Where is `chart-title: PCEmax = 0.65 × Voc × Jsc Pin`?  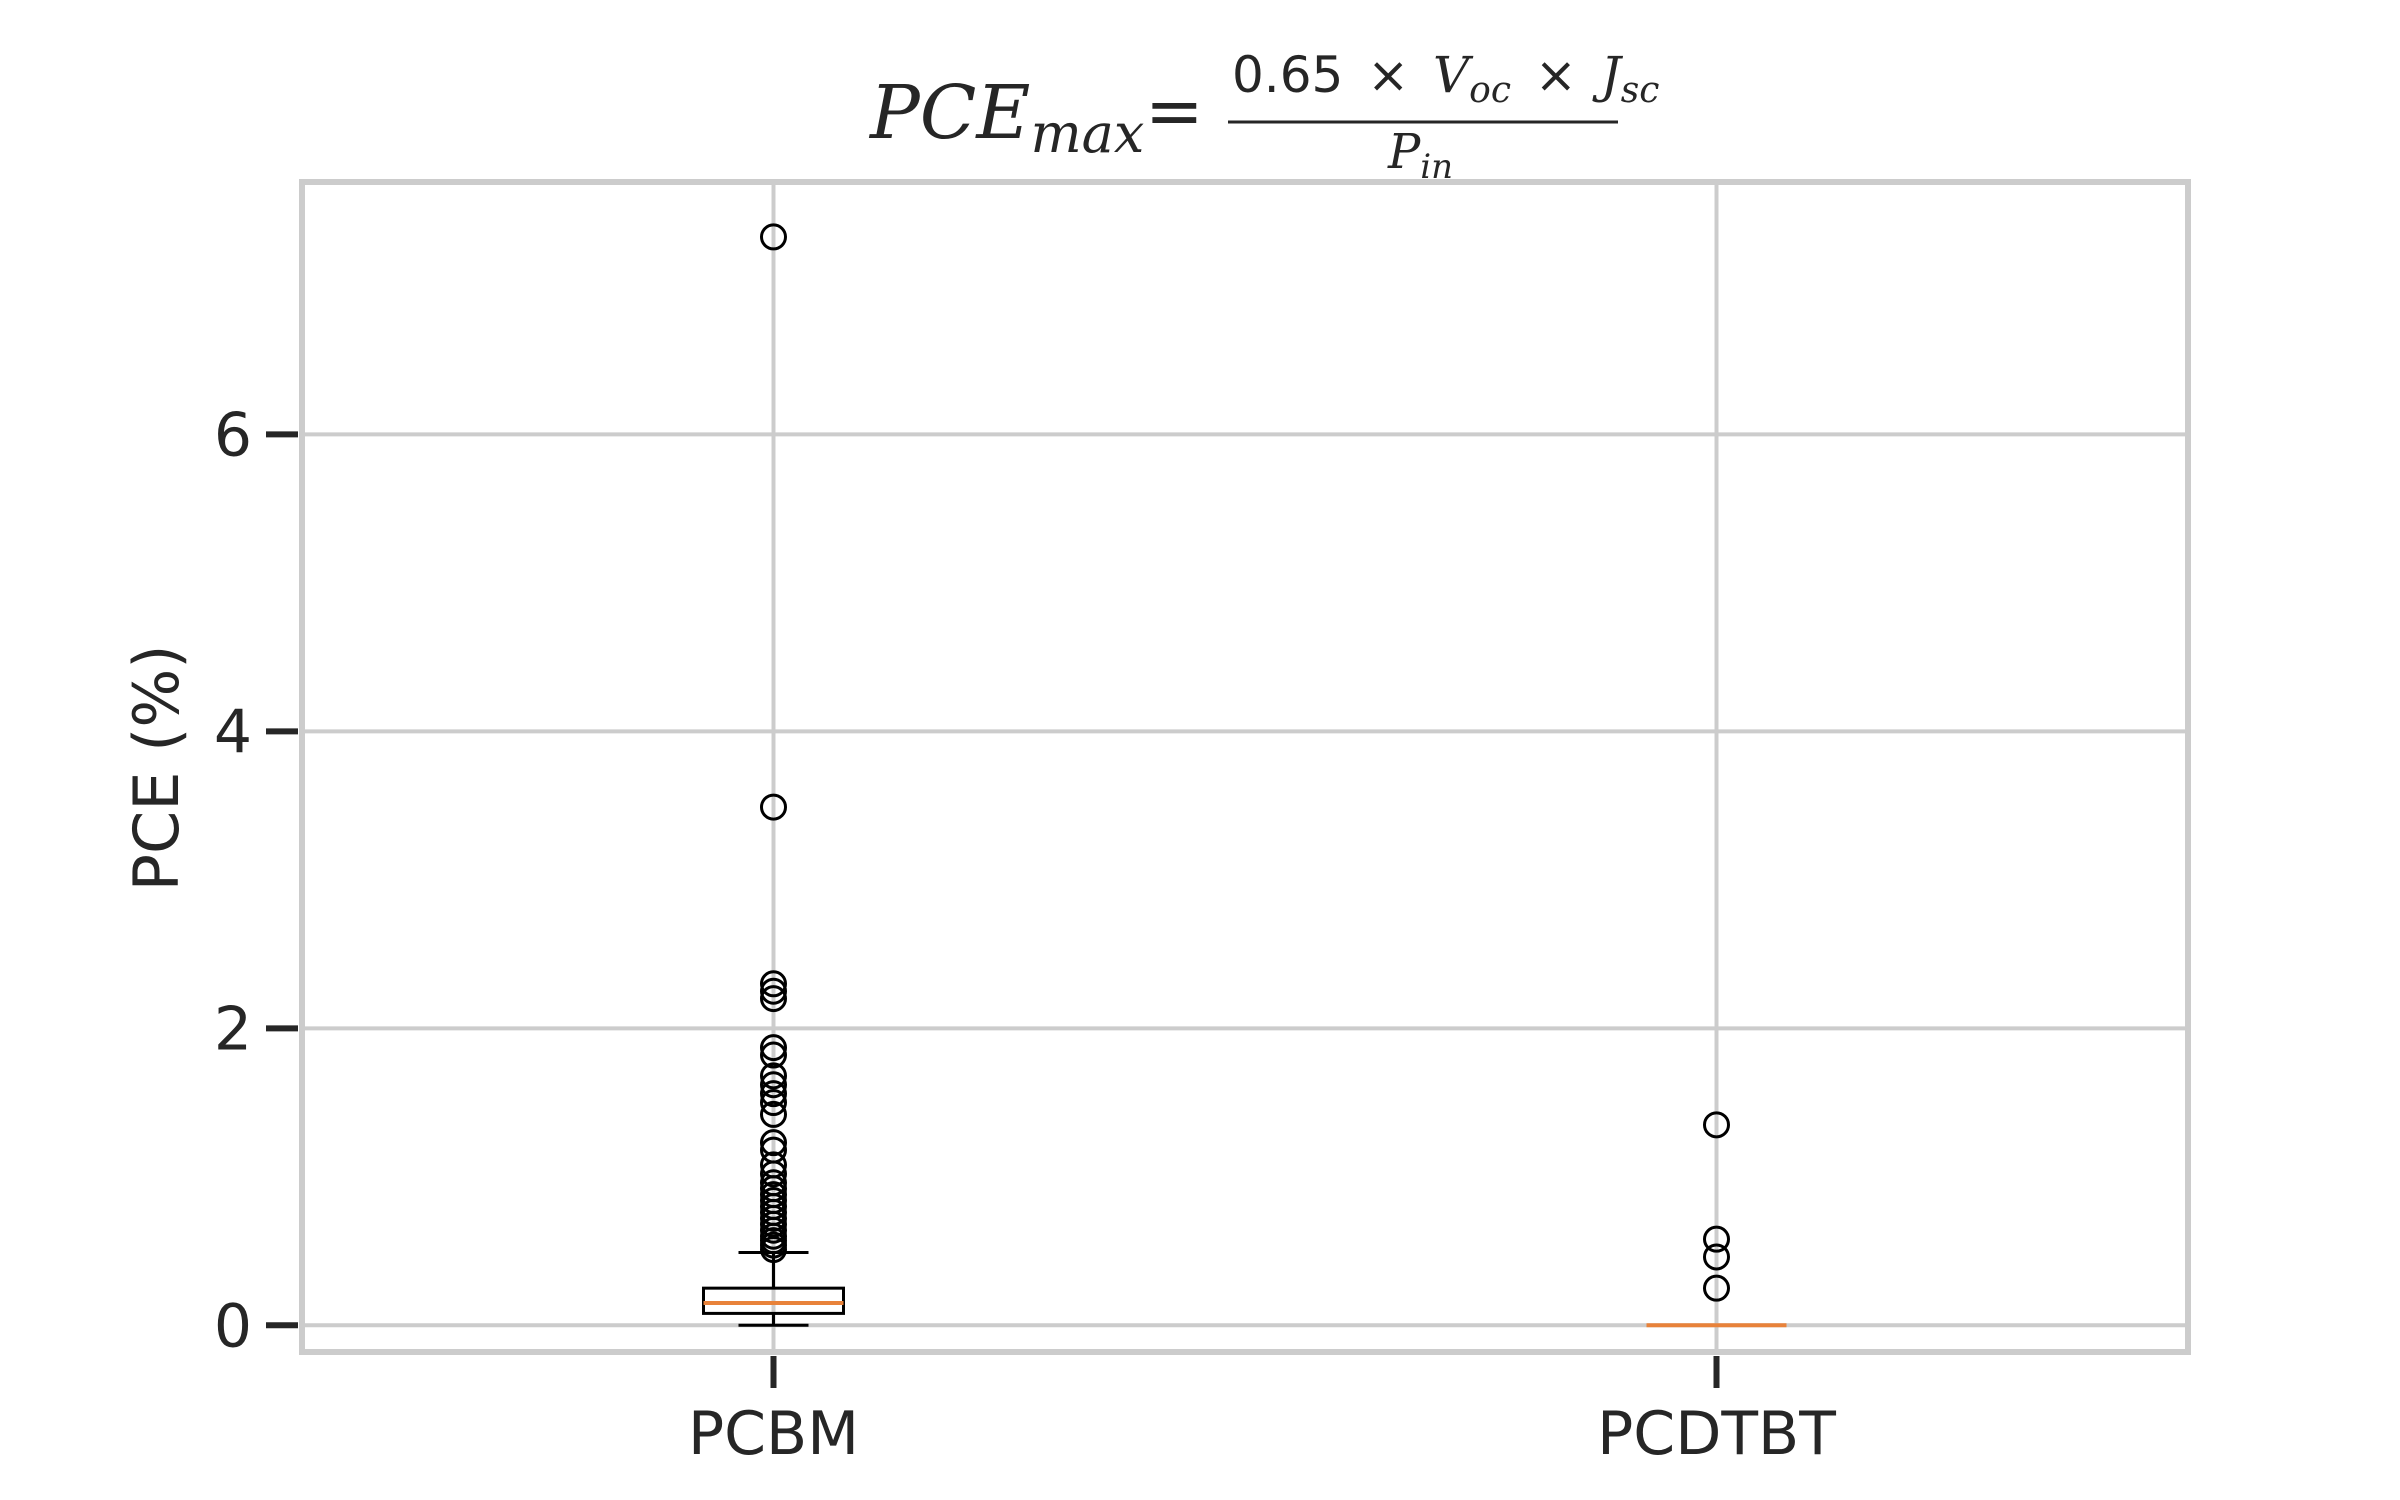 chart-title: PCEmax = 0.65 × Voc × Jsc Pin is located at coordinates (1263, 116).